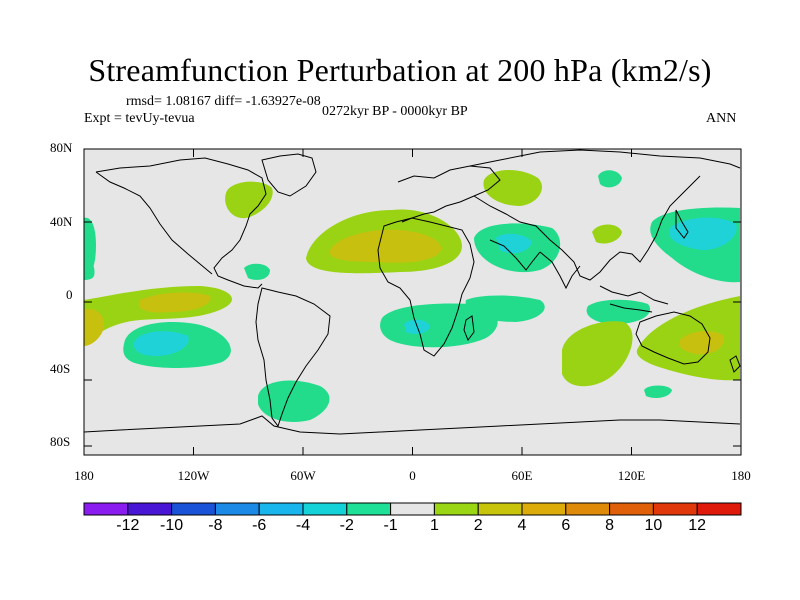  I want to click on x-tick-label: 120W, so click(193, 475).